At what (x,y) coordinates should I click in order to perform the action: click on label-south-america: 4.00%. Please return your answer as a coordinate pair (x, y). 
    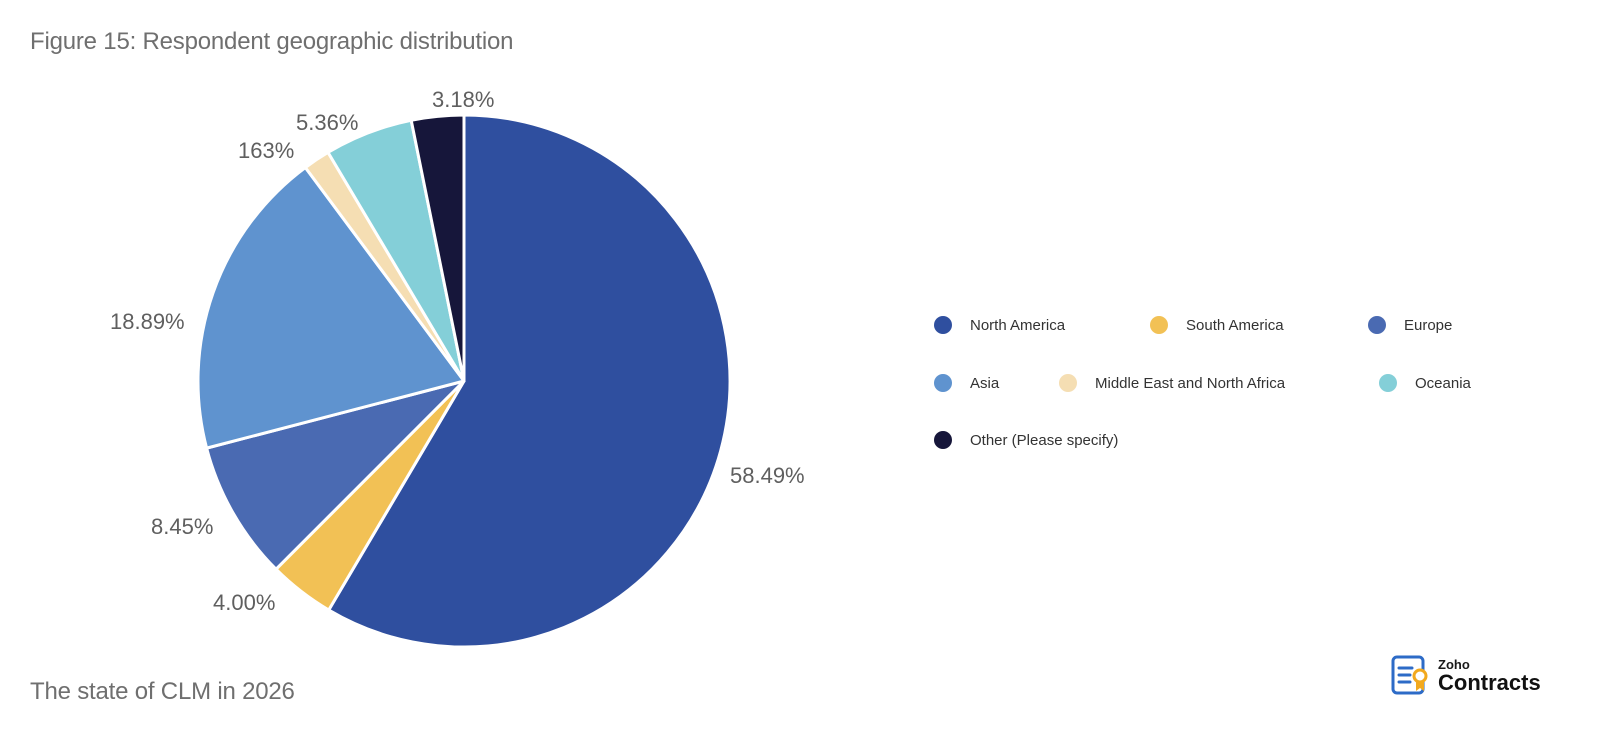
    Looking at the image, I should click on (244, 602).